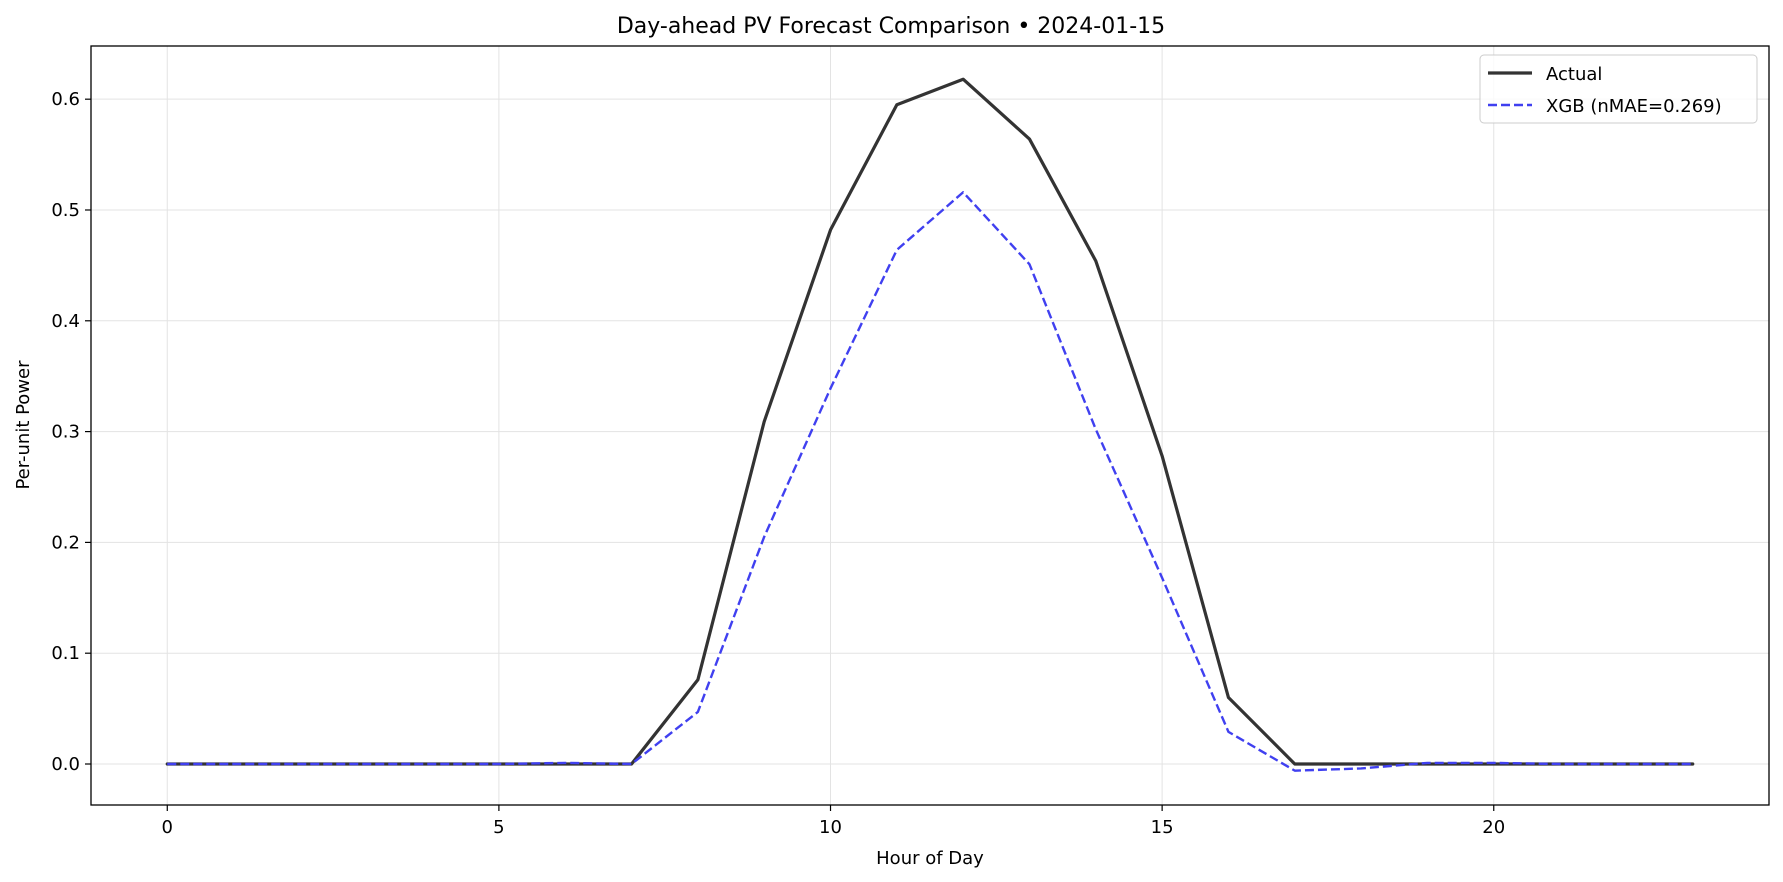 The height and width of the screenshot is (882, 1783). What do you see at coordinates (1493, 827) in the screenshot?
I see `x-tick-label: 20` at bounding box center [1493, 827].